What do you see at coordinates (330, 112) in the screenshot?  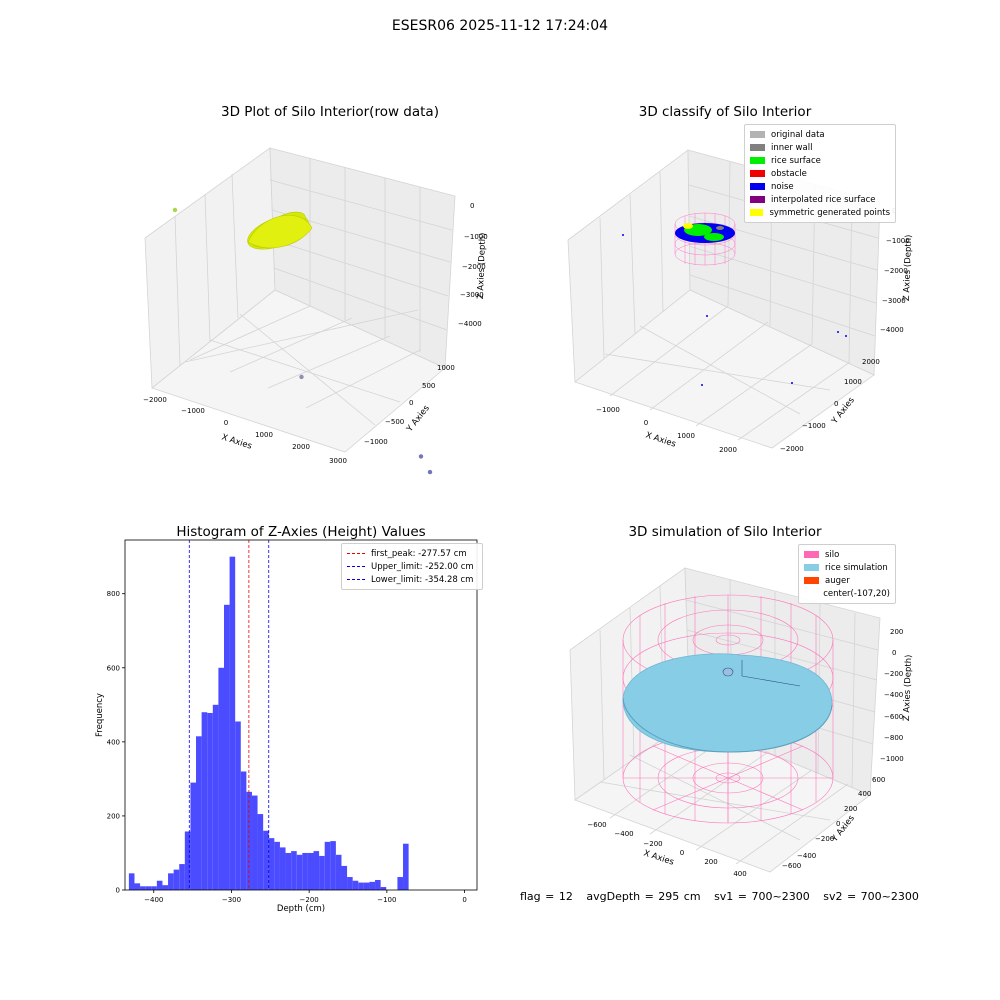 I see `raw-plot-title: 3D Plot of Silo Interior(row data)` at bounding box center [330, 112].